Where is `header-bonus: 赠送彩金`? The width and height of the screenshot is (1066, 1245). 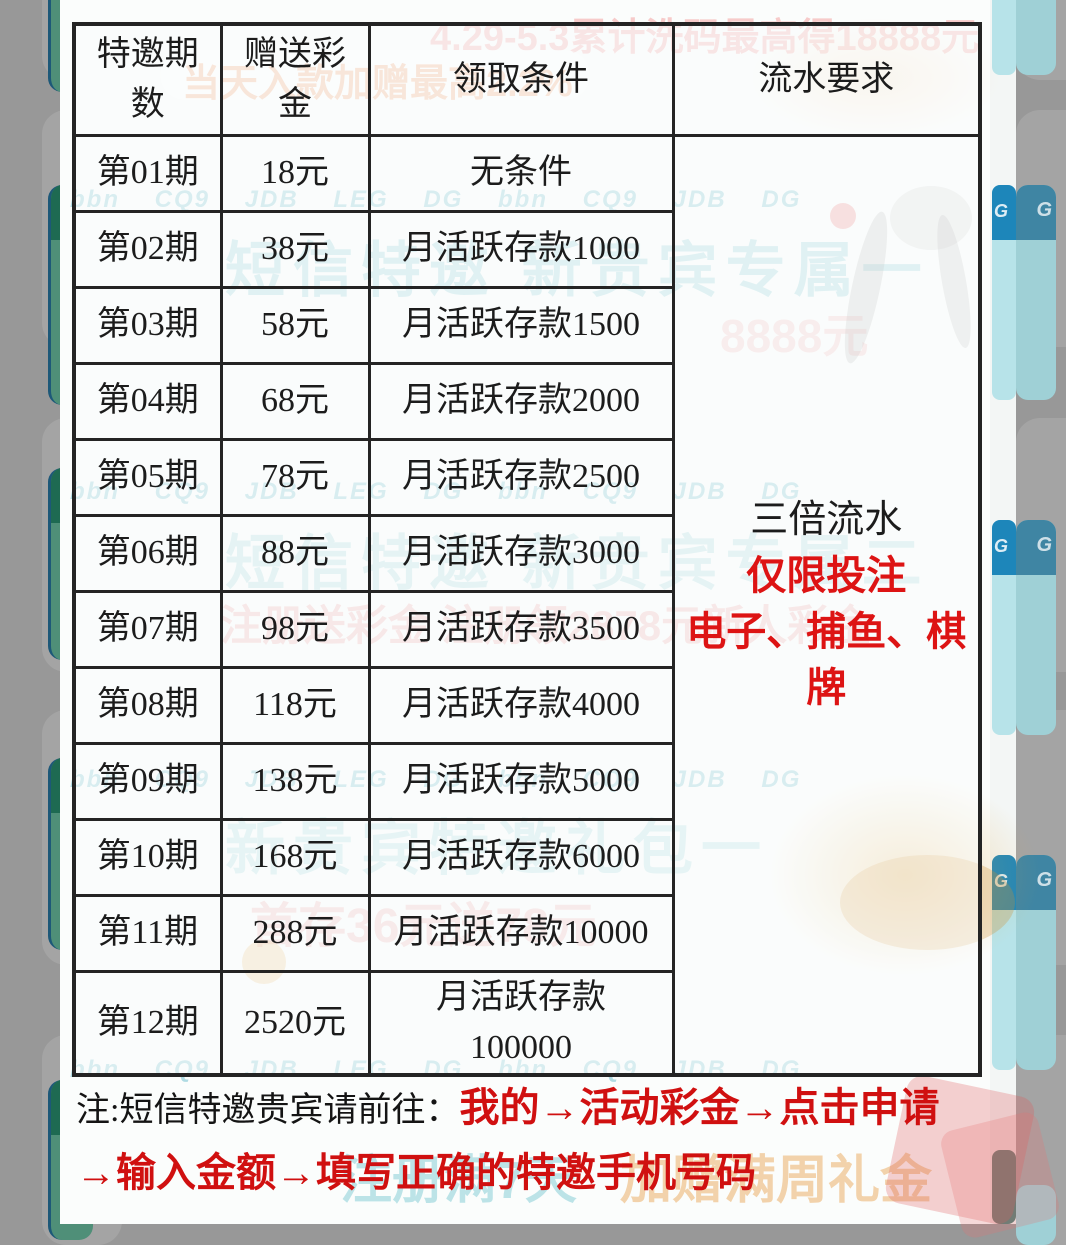
header-bonus: 赠送彩金 is located at coordinates (295, 79).